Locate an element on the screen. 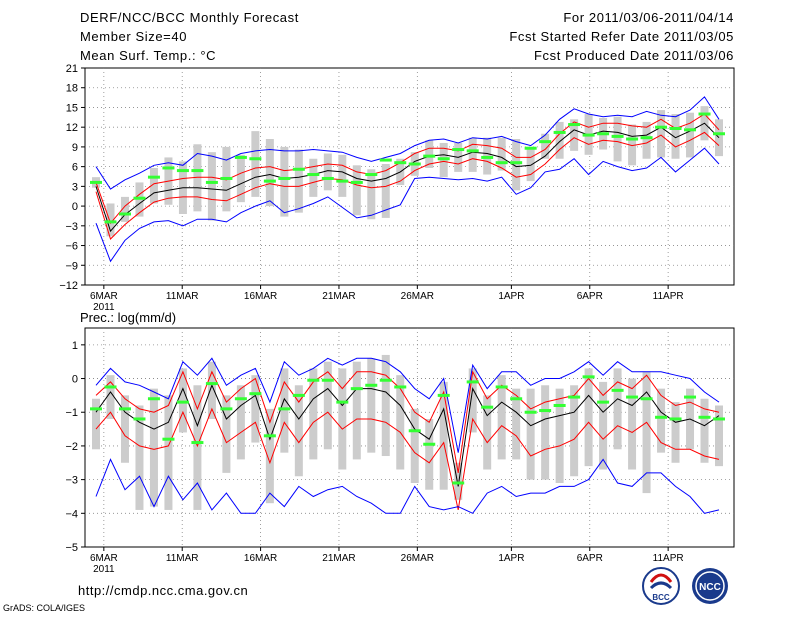 This screenshot has height=618, width=800. x-tick-label: 21MAR is located at coordinates (338, 296).